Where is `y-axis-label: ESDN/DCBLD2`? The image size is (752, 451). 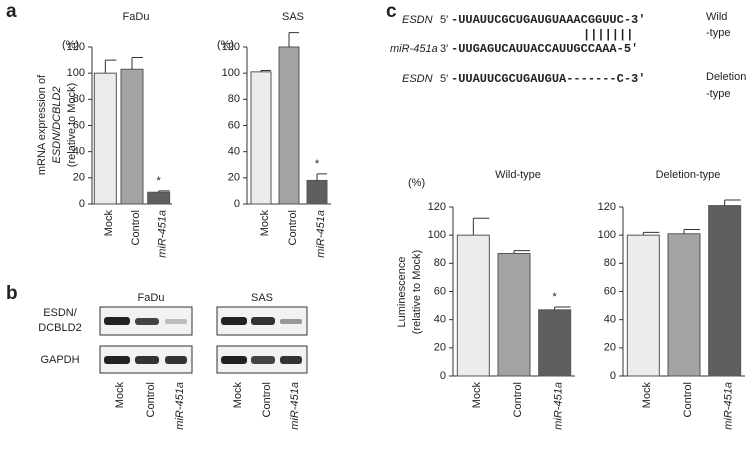 y-axis-label: ESDN/DCBLD2 is located at coordinates (57, 124).